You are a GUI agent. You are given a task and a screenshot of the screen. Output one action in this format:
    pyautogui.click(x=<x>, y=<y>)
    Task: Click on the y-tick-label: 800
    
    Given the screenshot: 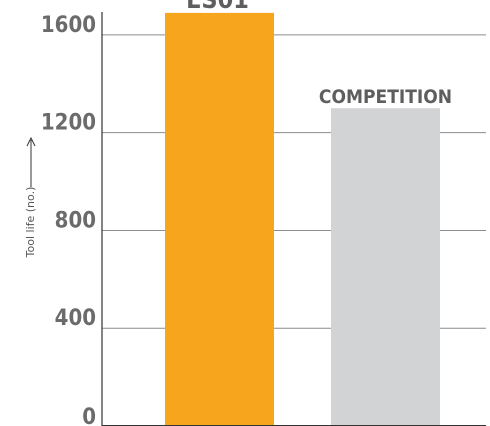 What is the action you would take?
    pyautogui.click(x=75, y=220)
    